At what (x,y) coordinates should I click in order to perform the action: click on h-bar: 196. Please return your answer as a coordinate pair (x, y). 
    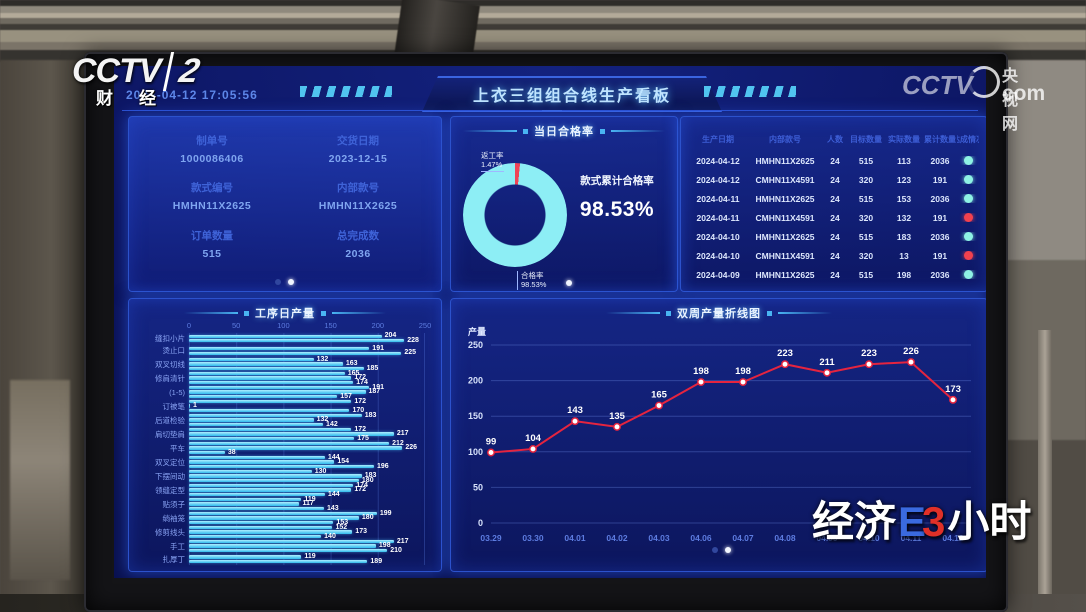
    Looking at the image, I should click on (289, 466).